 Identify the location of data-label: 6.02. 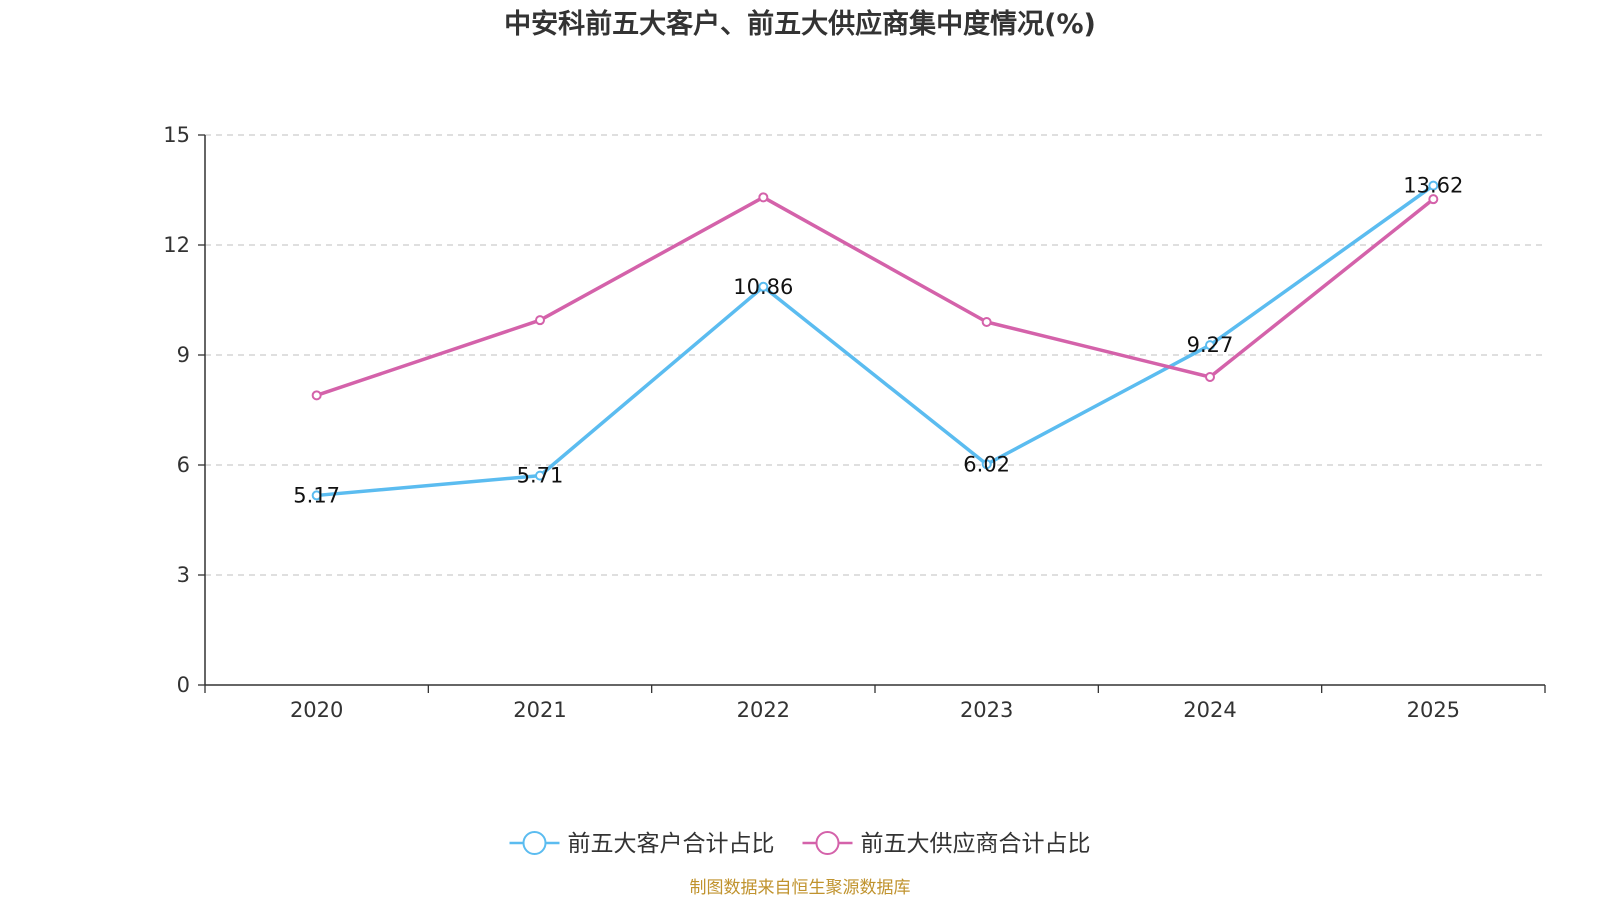
(986, 464).